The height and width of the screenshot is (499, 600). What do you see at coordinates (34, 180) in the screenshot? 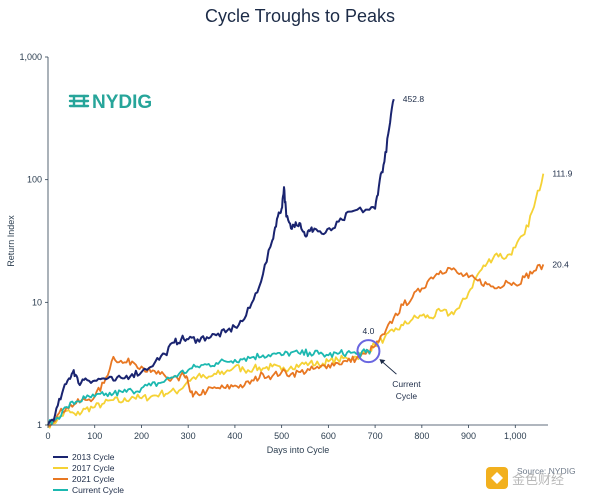
I see `y-tick-label: 100` at bounding box center [34, 180].